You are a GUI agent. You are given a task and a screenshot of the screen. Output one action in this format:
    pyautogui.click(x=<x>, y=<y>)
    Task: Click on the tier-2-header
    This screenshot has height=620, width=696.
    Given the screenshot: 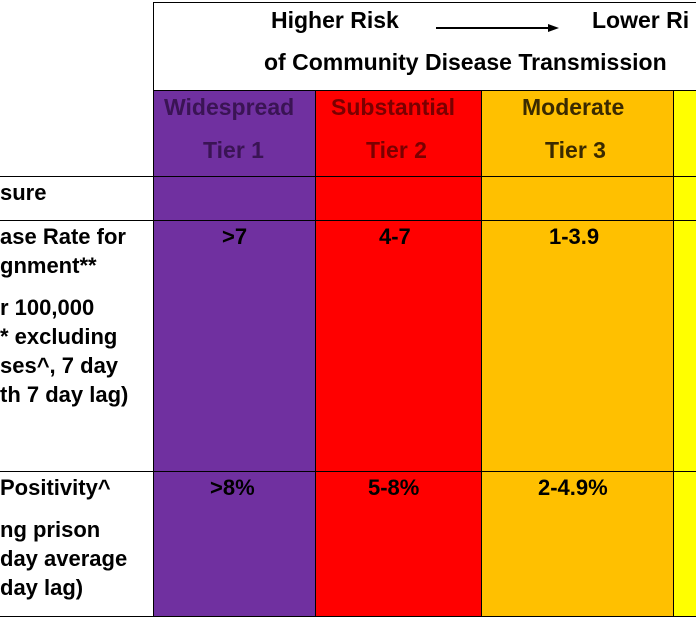 What is the action you would take?
    pyautogui.click(x=398, y=133)
    